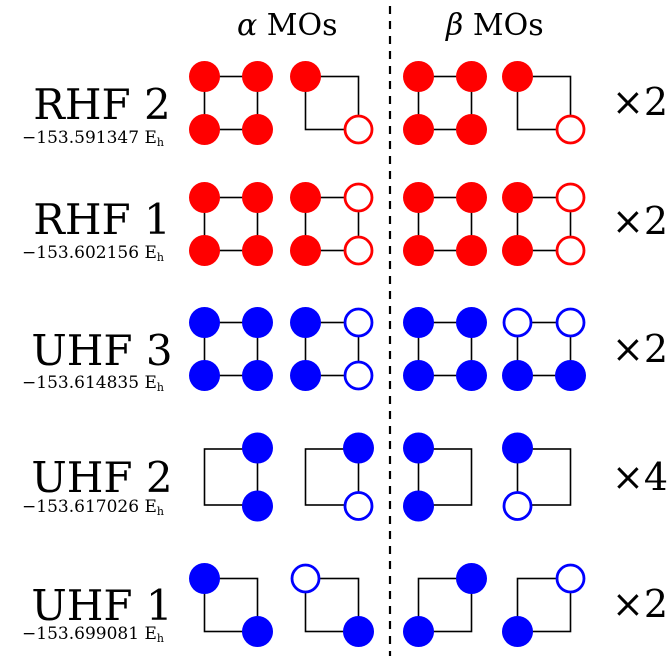  I want to click on energy-rhf-2: −153.591347 Eh, so click(93, 140).